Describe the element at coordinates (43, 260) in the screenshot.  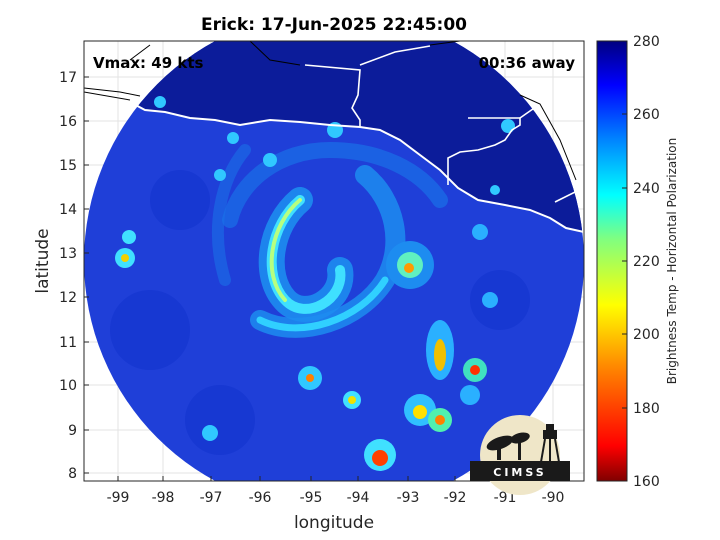
I see `y-axis-label: latitude` at that location.